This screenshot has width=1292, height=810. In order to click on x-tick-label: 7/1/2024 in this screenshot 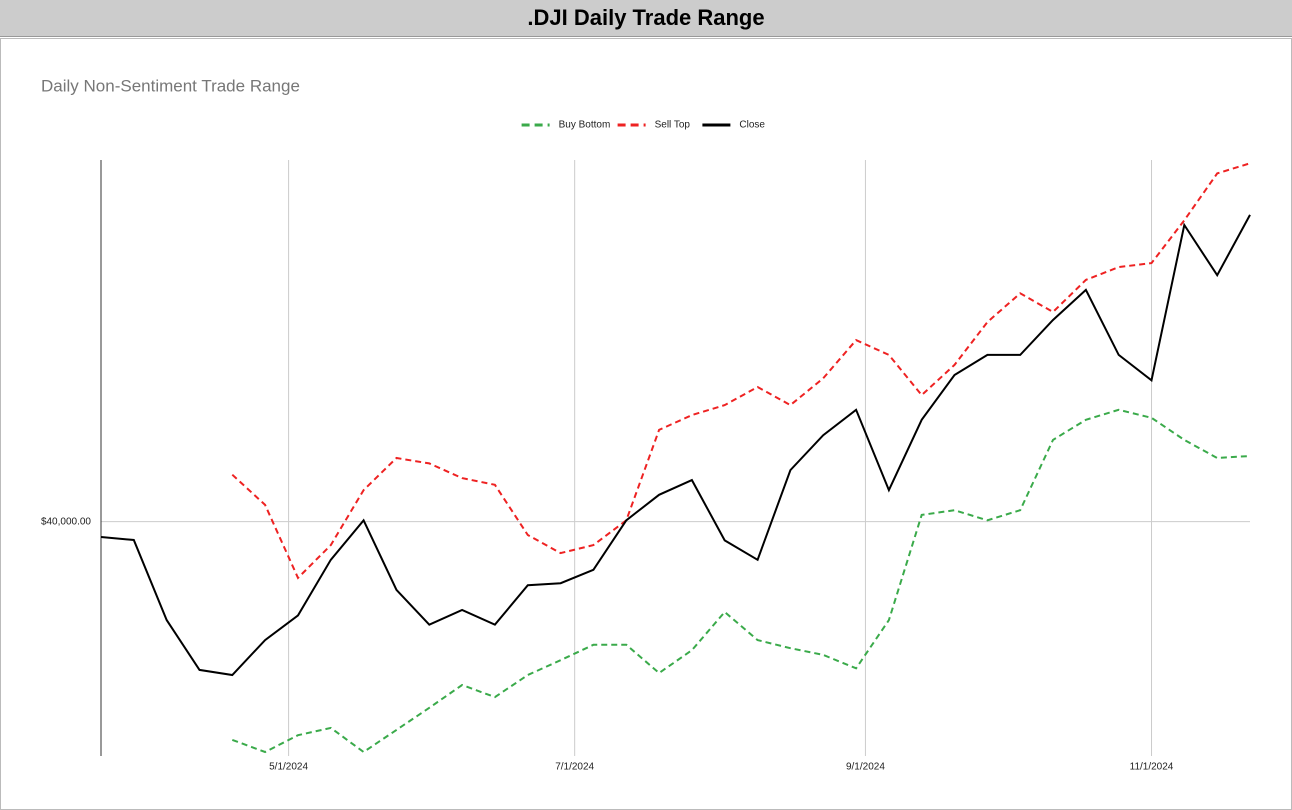, I will do `click(574, 767)`.